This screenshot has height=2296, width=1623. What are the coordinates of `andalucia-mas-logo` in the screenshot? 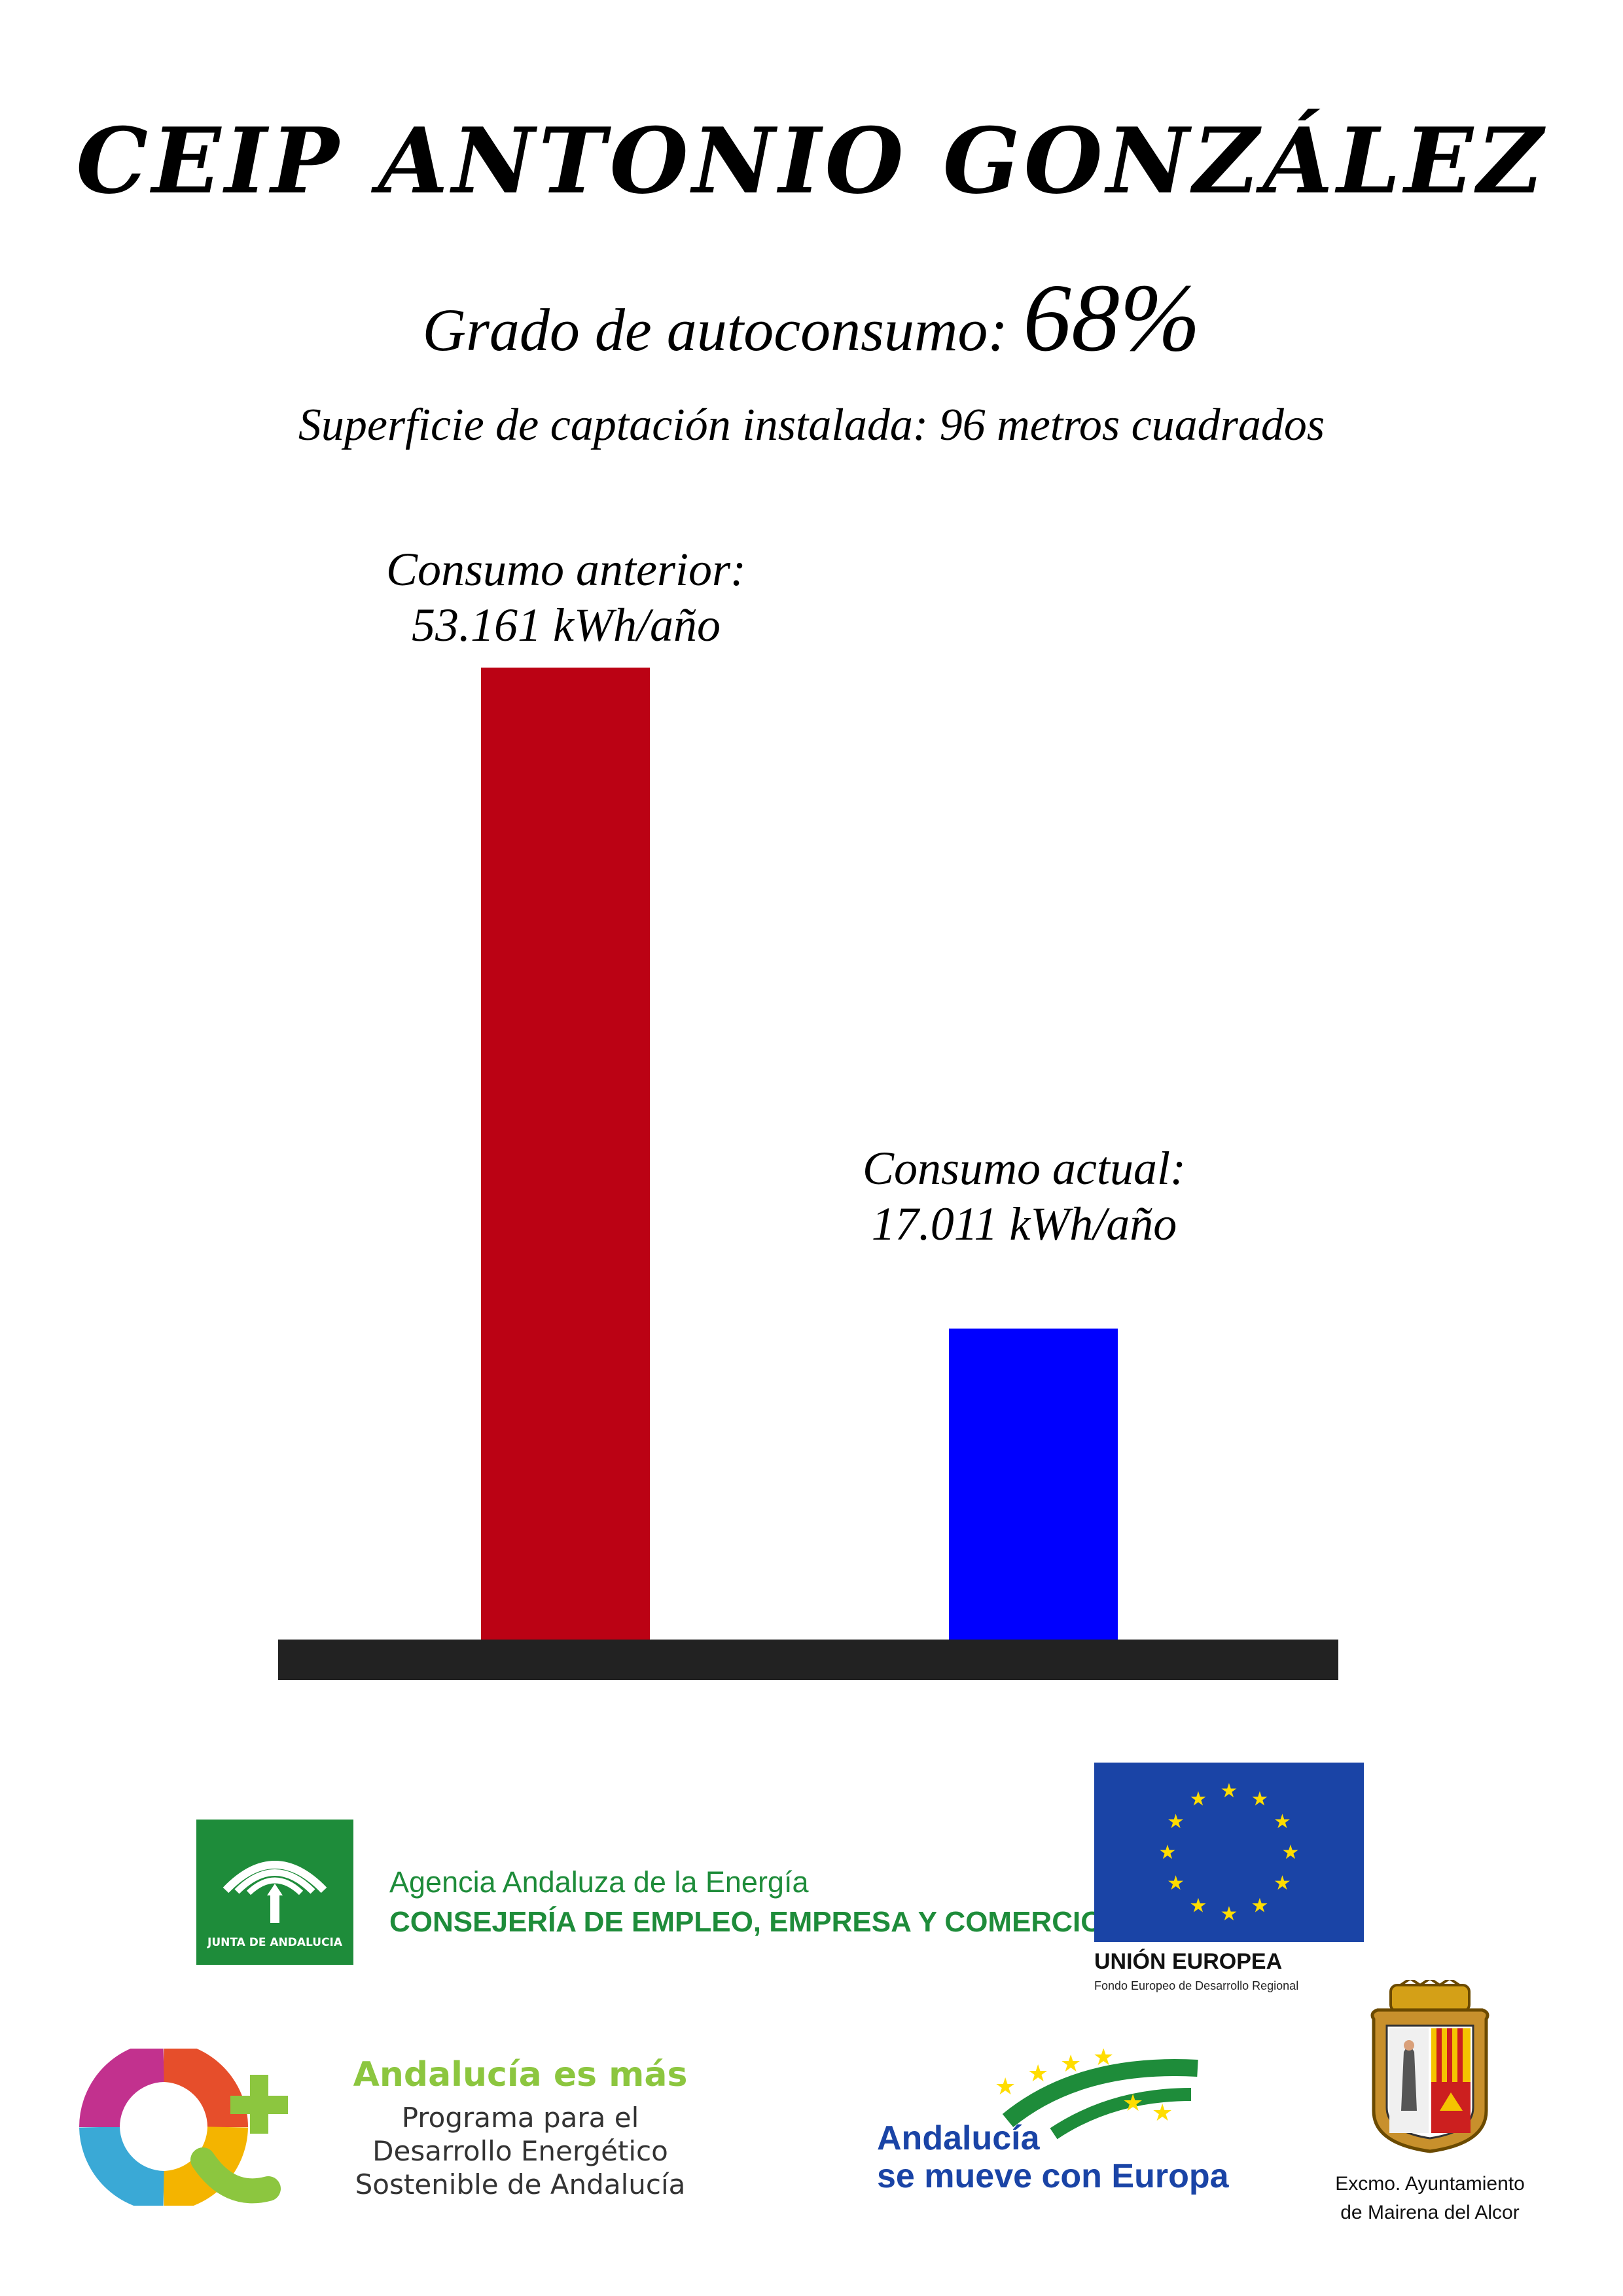 It's located at (190, 2126).